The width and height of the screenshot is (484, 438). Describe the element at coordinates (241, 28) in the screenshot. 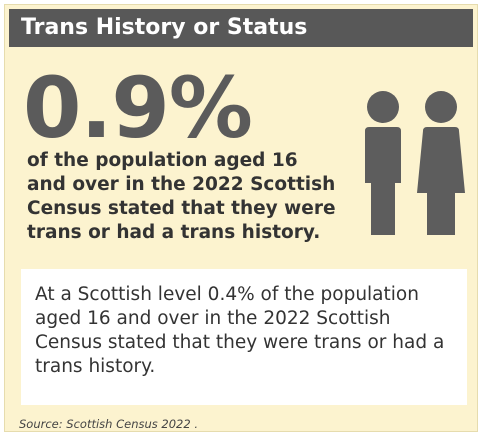

I see `header-title: Trans History or Status` at that location.